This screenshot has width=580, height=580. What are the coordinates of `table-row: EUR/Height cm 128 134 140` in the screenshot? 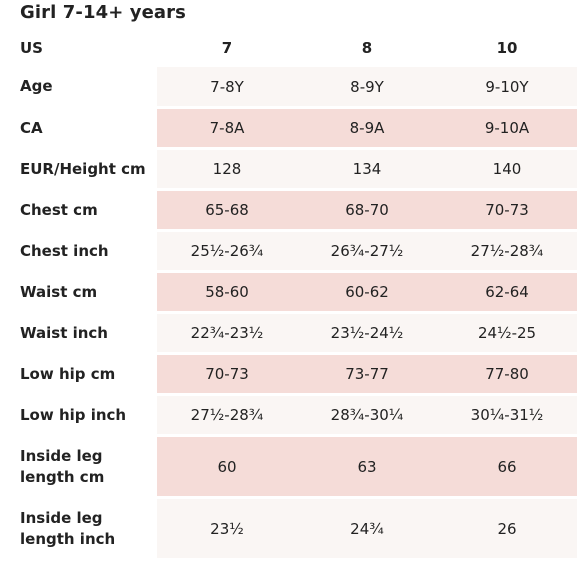 It's located at (290, 169).